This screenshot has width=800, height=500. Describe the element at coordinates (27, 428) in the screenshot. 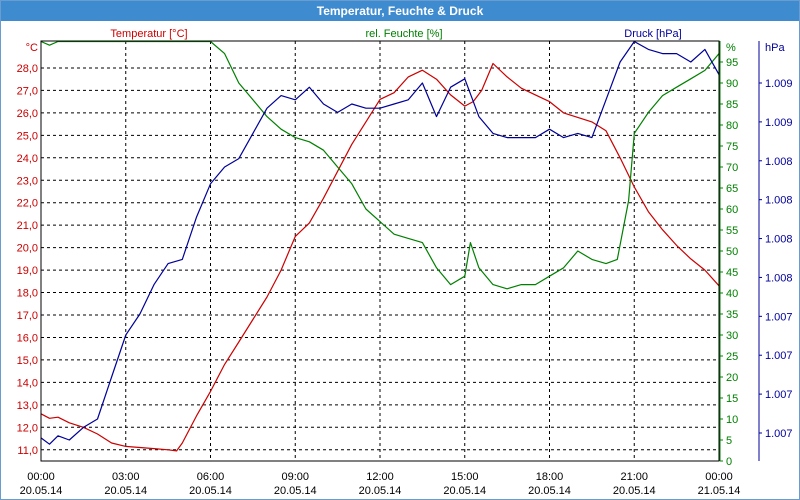

I see `temperature-tick-label: 12,0` at that location.